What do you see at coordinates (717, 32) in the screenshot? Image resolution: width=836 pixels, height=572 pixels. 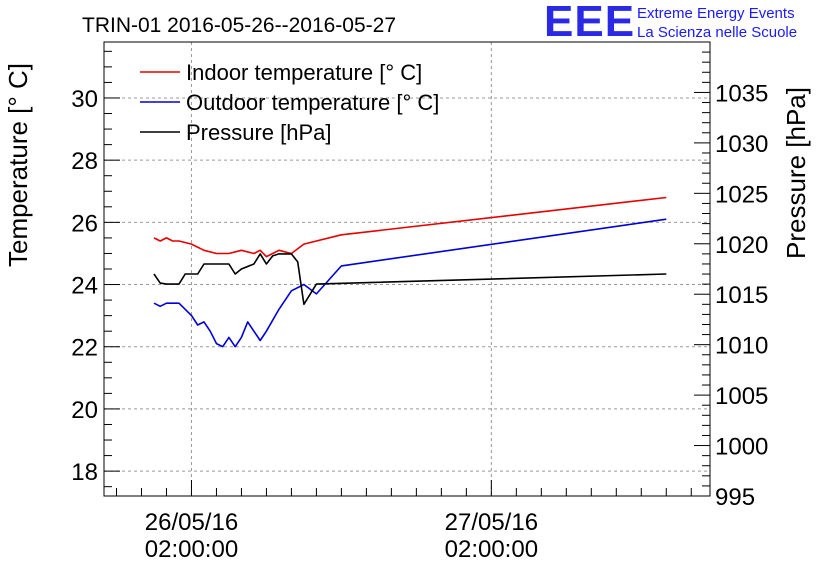 I see `eee-logo-line2: La Scienza nelle Scuole` at bounding box center [717, 32].